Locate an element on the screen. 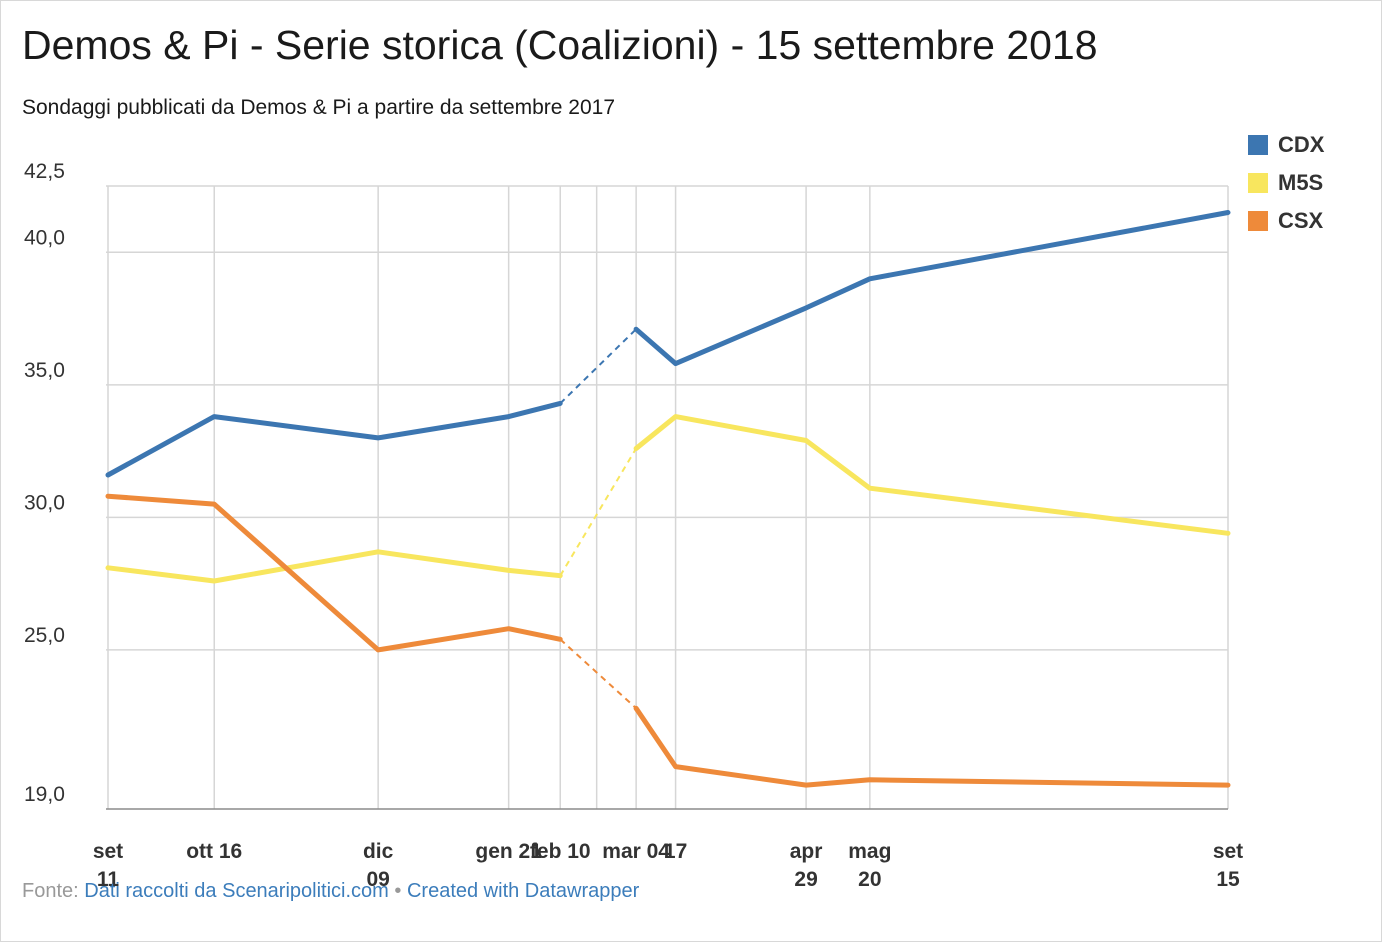 This screenshot has width=1384, height=944. y-tick-label: 40,0 is located at coordinates (44, 237).